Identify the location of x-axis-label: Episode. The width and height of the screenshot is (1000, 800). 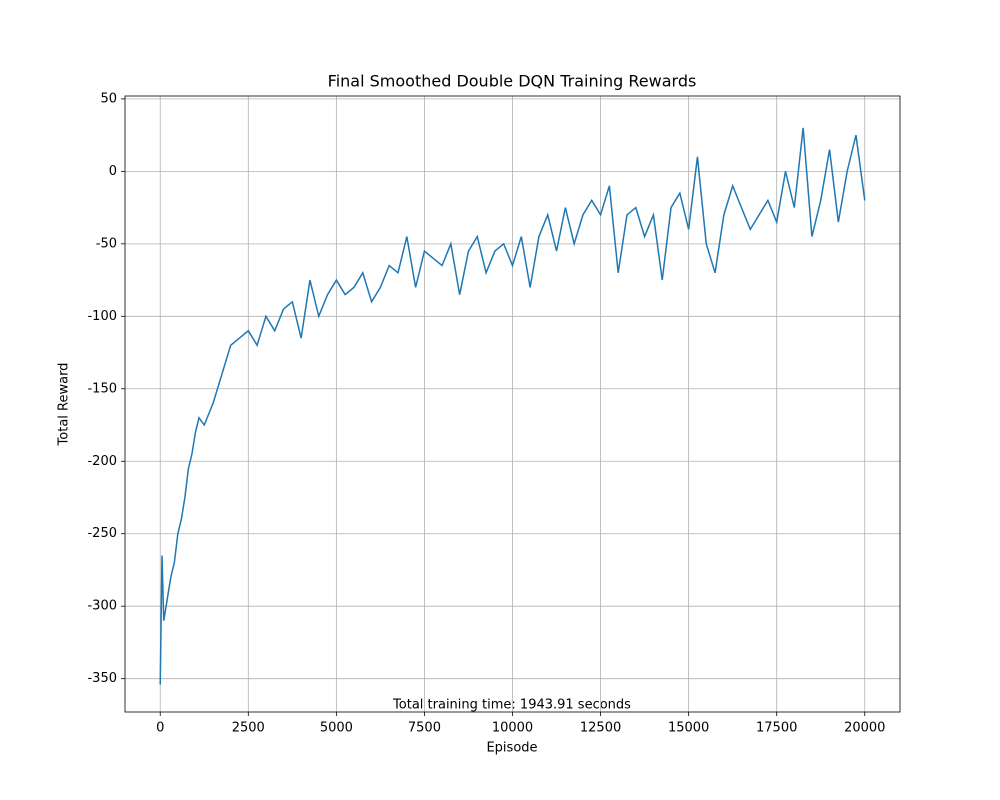
(511, 748).